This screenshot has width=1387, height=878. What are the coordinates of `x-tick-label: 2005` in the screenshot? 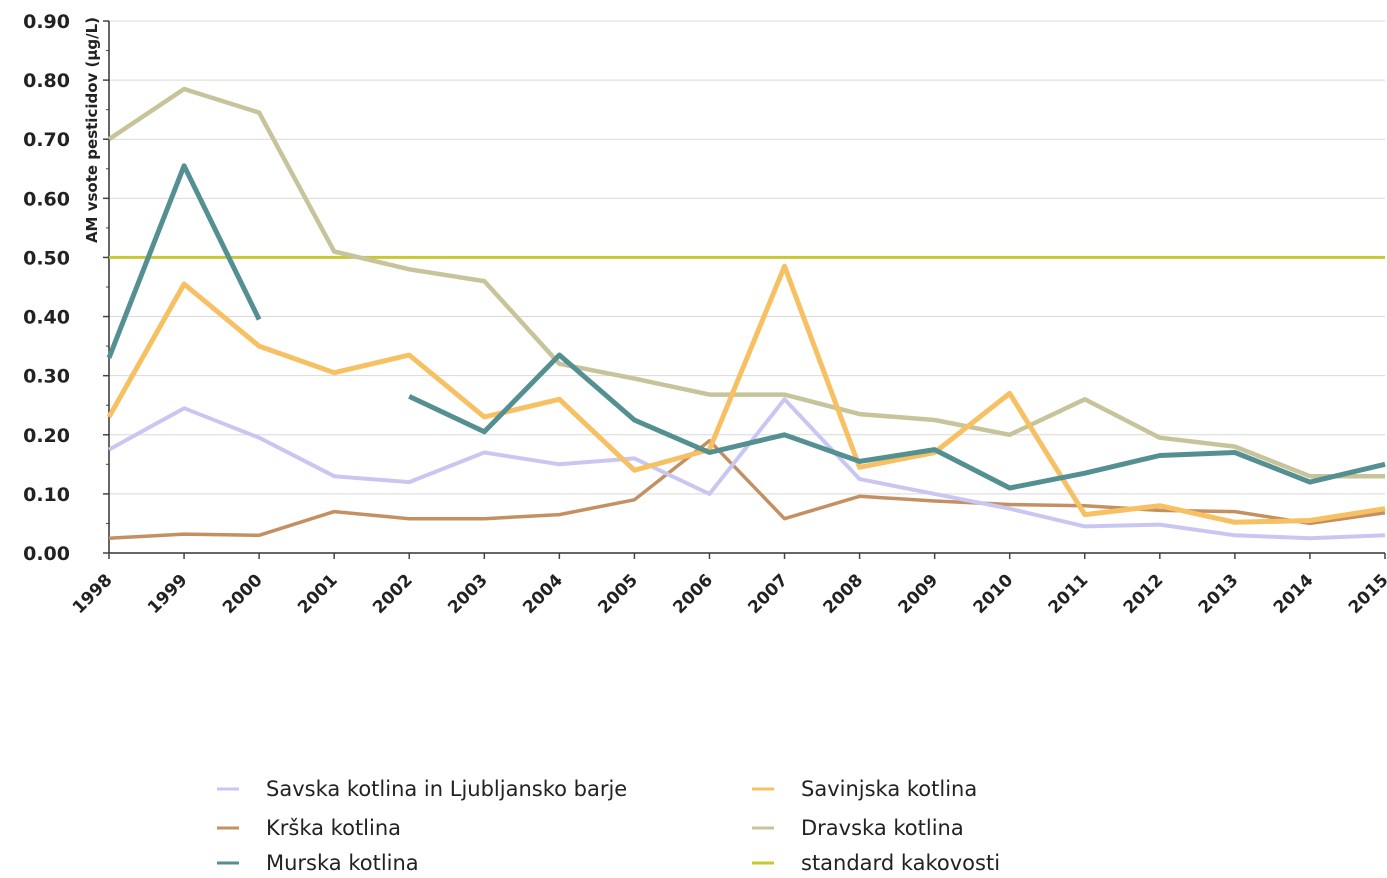 It's located at (618, 594).